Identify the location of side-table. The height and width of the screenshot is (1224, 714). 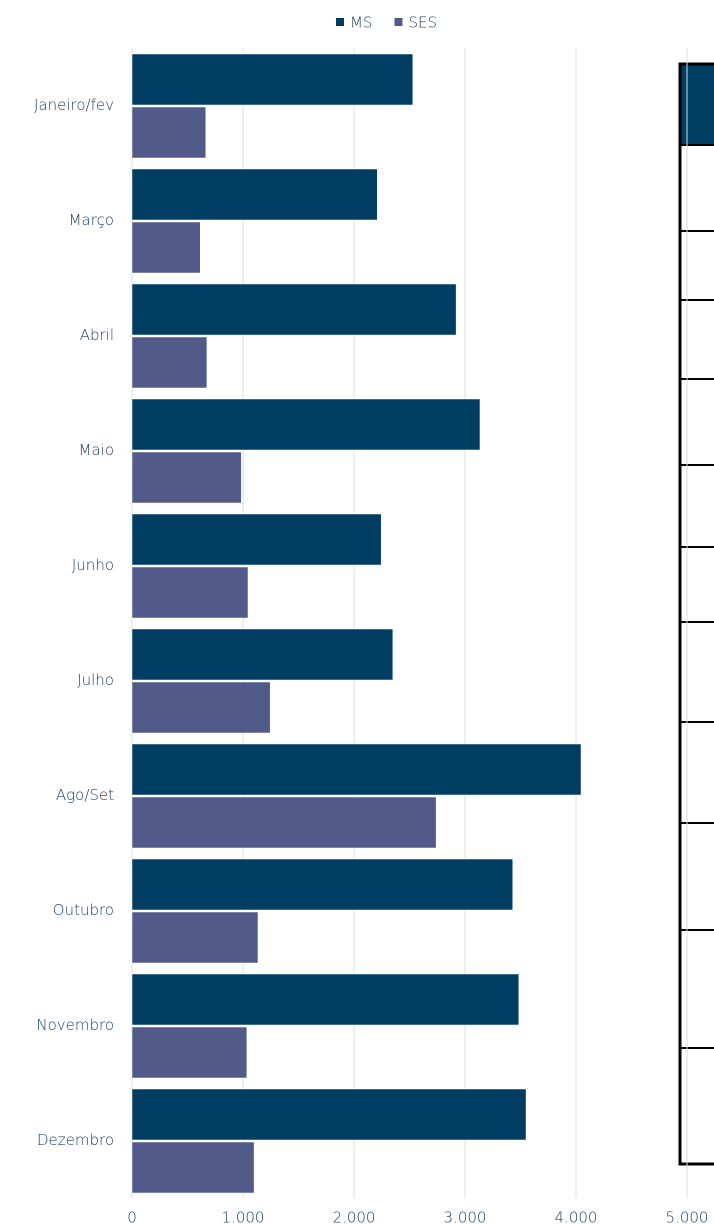
(696, 614).